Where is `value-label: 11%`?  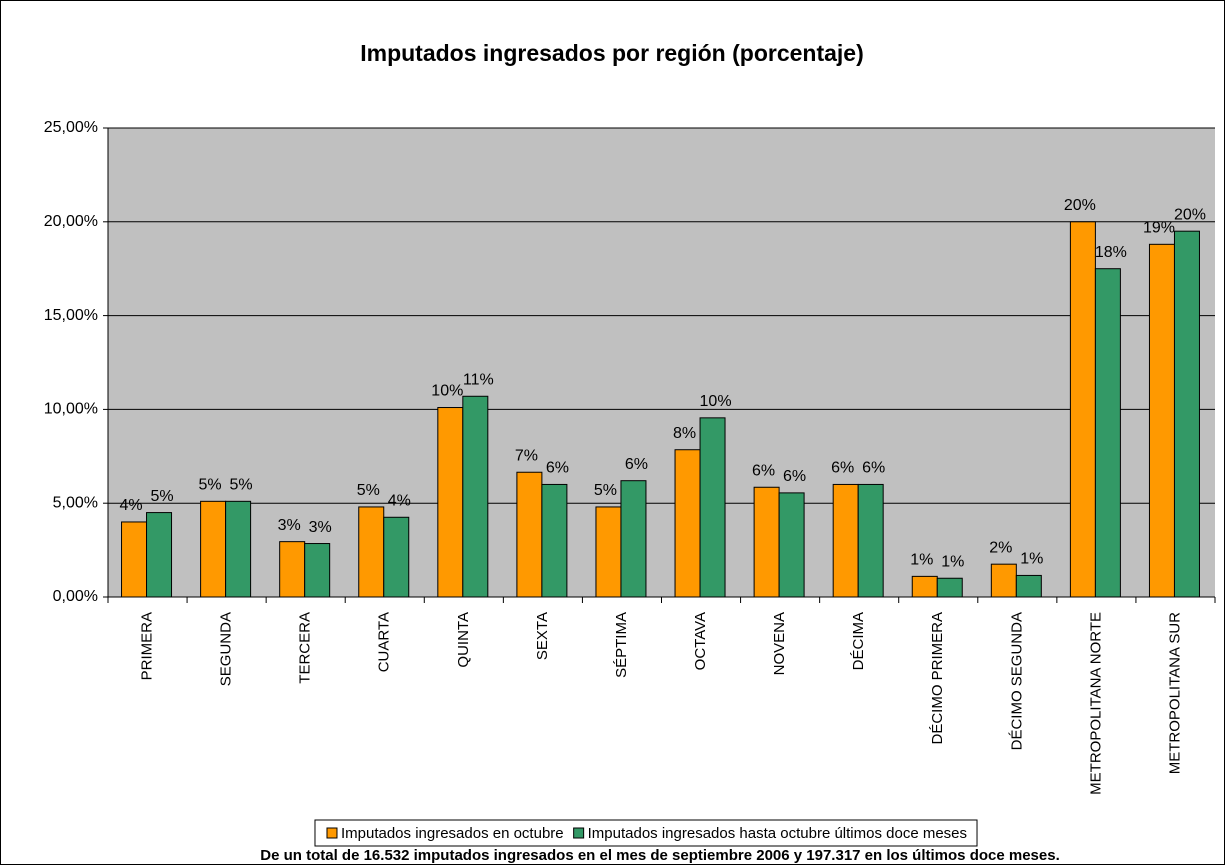 value-label: 11% is located at coordinates (478, 379).